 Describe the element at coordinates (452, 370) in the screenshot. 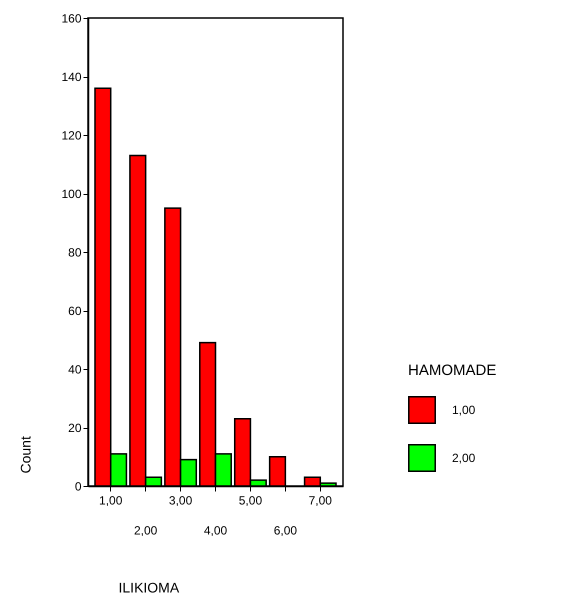

I see `legend-title: HAMOMADE` at that location.